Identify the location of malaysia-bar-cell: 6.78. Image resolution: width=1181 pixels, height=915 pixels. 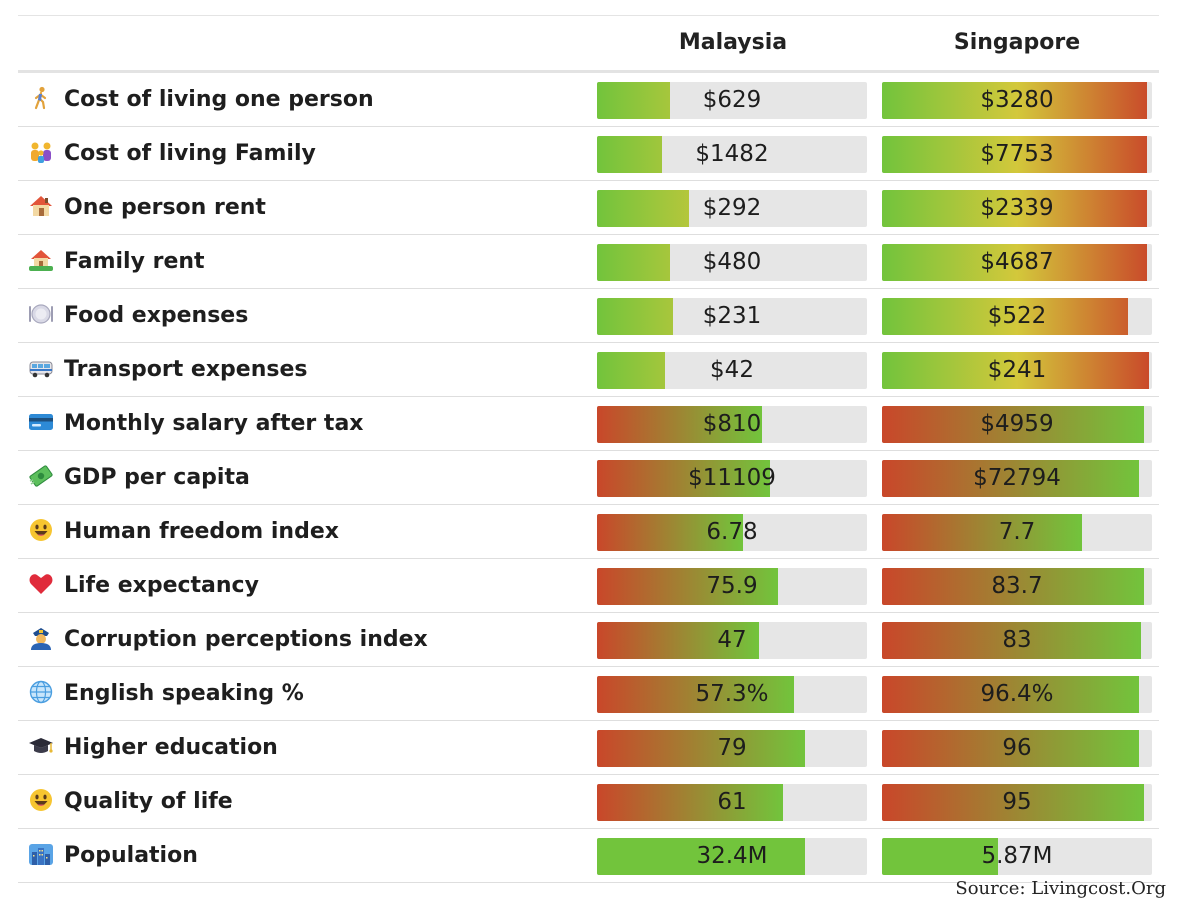
(732, 532).